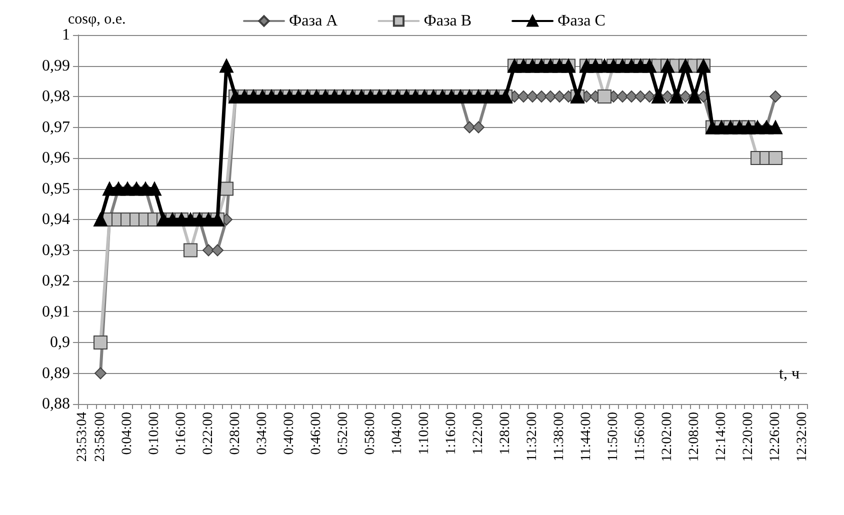 This screenshot has width=844, height=515. Describe the element at coordinates (424, 433) in the screenshot. I see `x-tick-label: 1:10:00` at that location.